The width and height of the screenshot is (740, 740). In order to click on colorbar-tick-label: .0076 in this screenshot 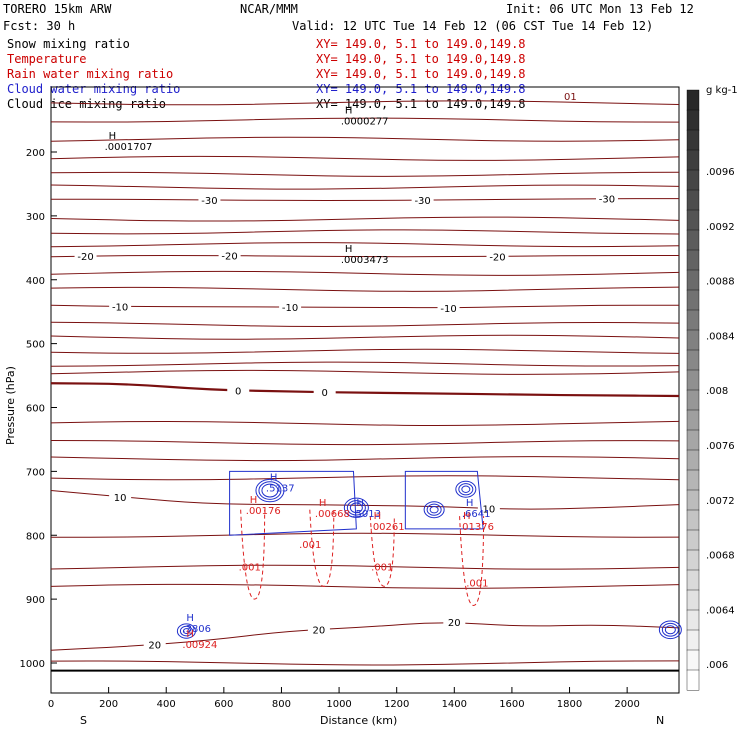, I will do `click(720, 446)`.